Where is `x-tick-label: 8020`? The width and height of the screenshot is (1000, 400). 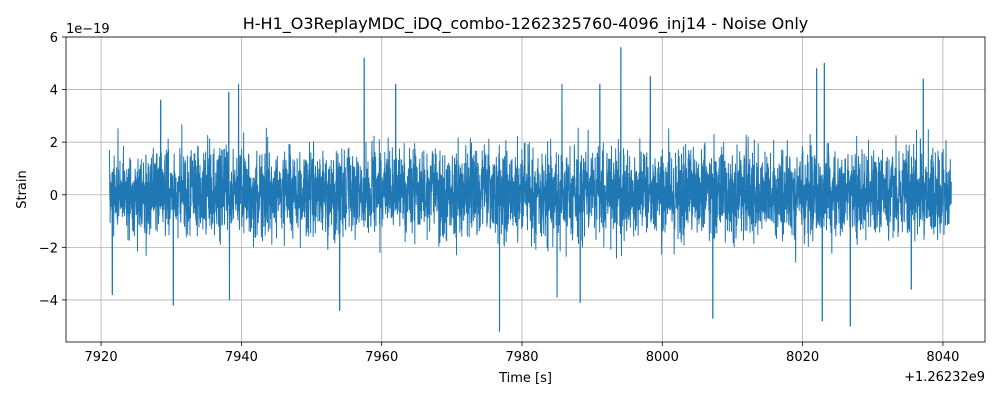
x-tick-label: 8020 is located at coordinates (802, 357).